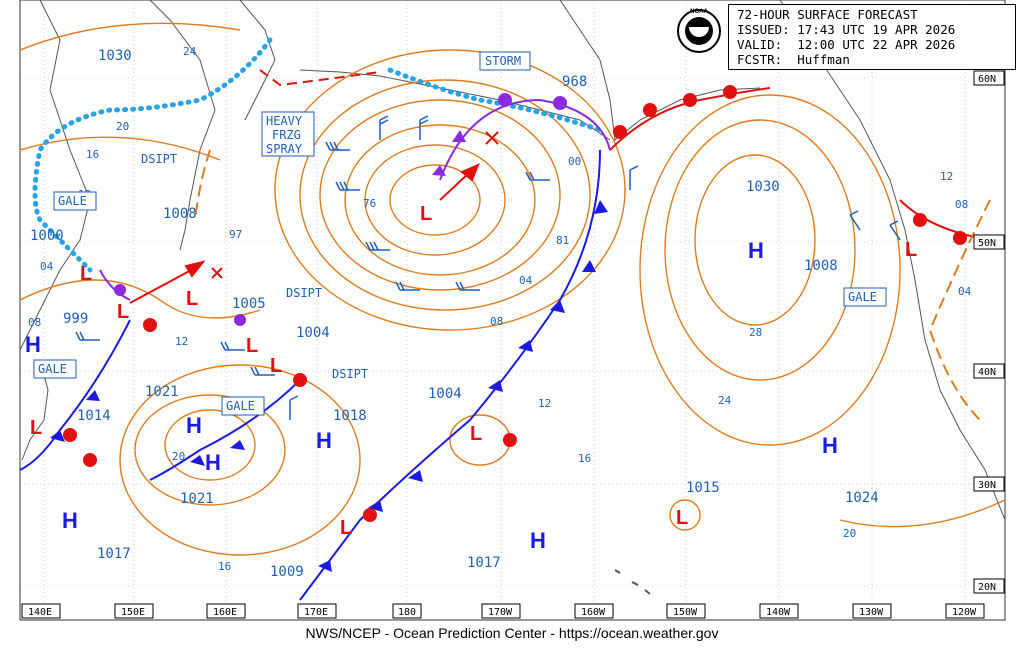 The image size is (1024, 652). Describe the element at coordinates (133, 612) in the screenshot. I see `svg-text: 150E` at that location.